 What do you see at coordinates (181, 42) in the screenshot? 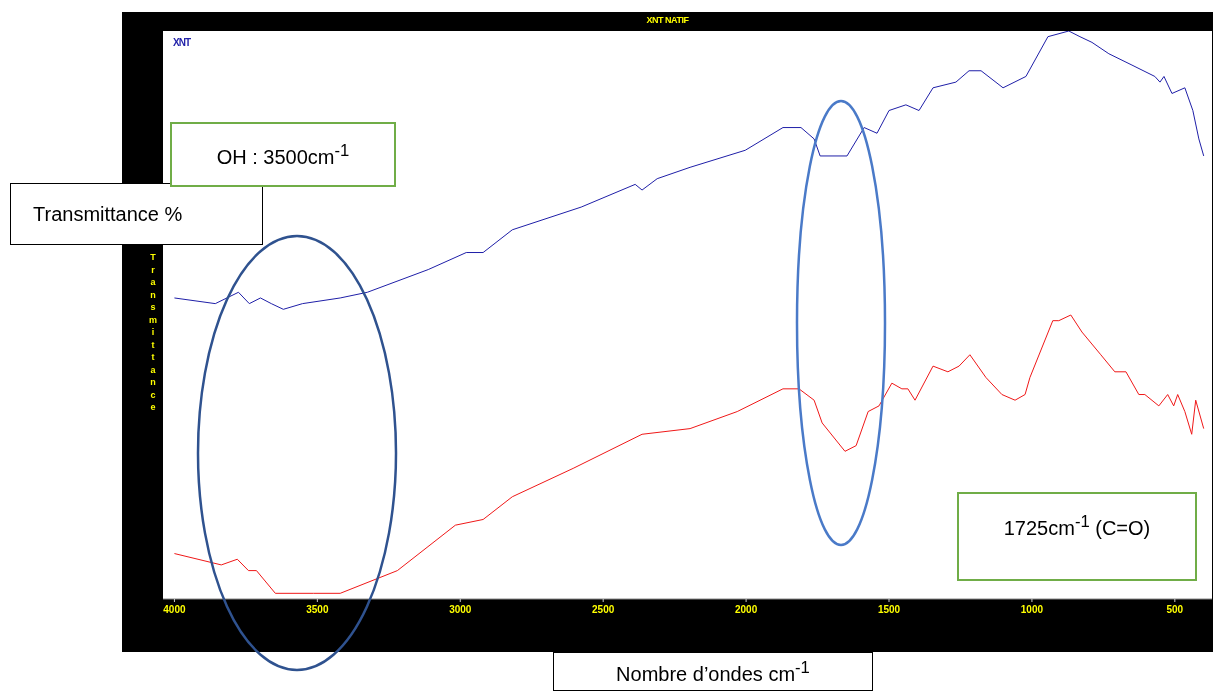
I see `text: XNT` at bounding box center [181, 42].